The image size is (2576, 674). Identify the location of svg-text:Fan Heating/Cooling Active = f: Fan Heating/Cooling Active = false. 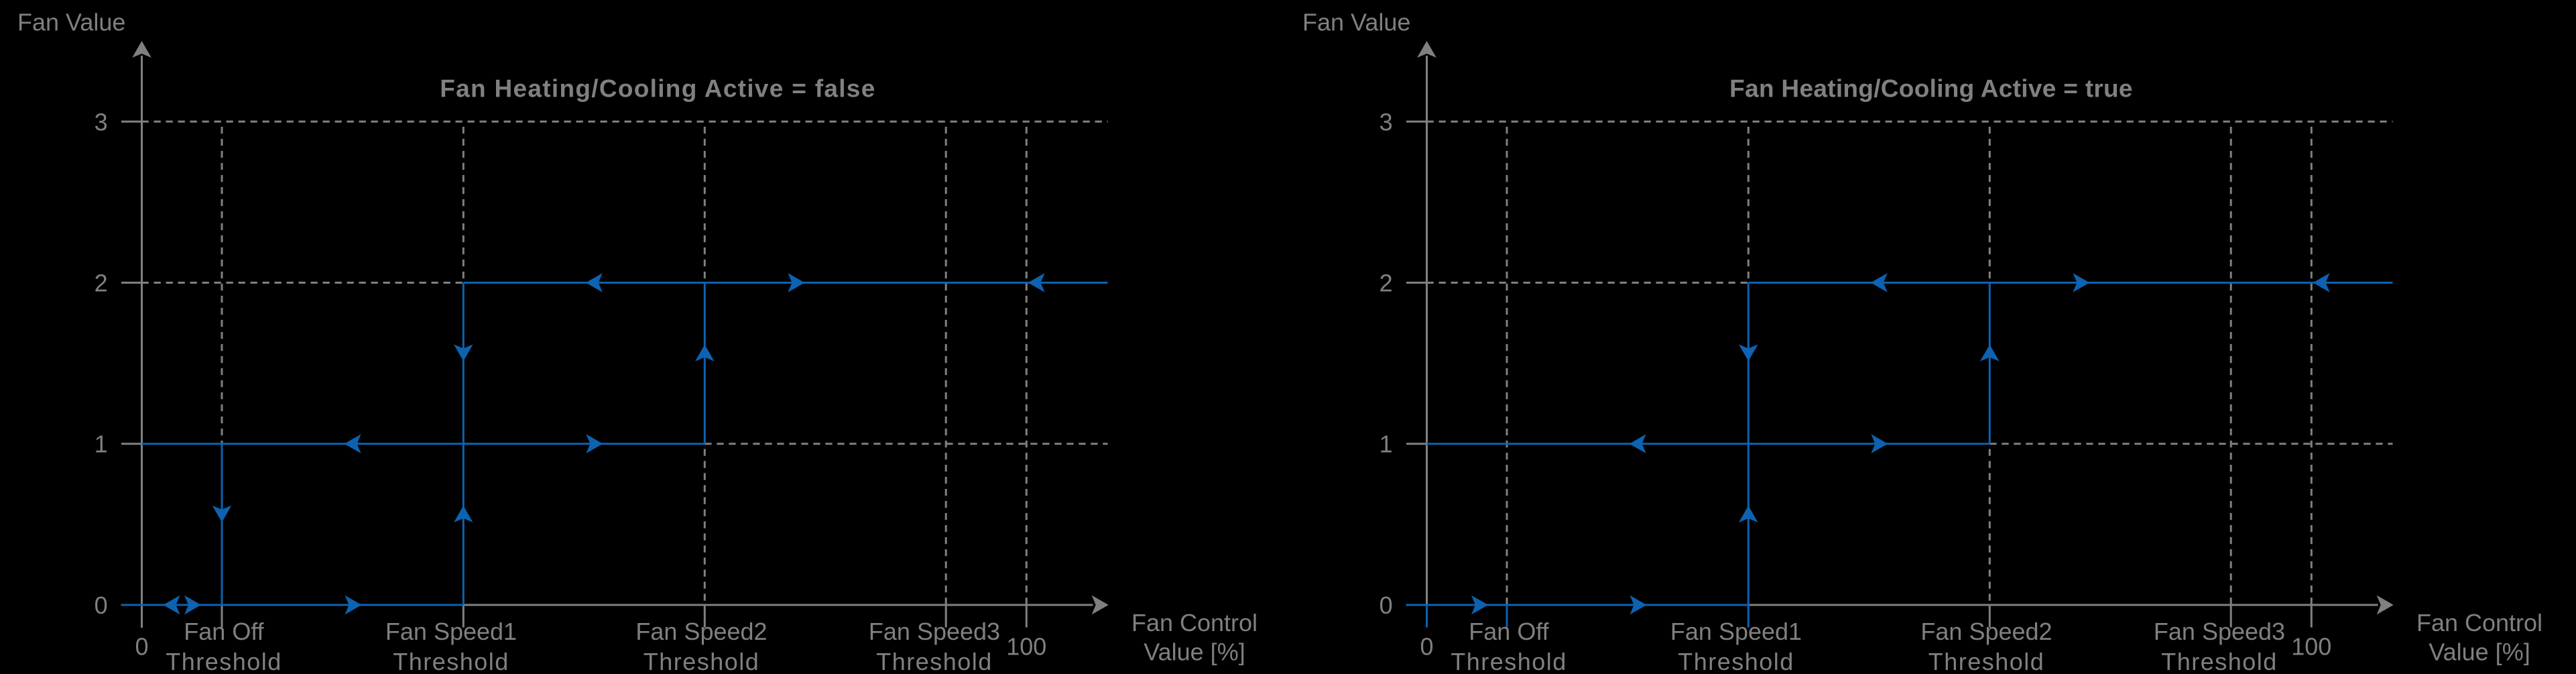
(657, 89).